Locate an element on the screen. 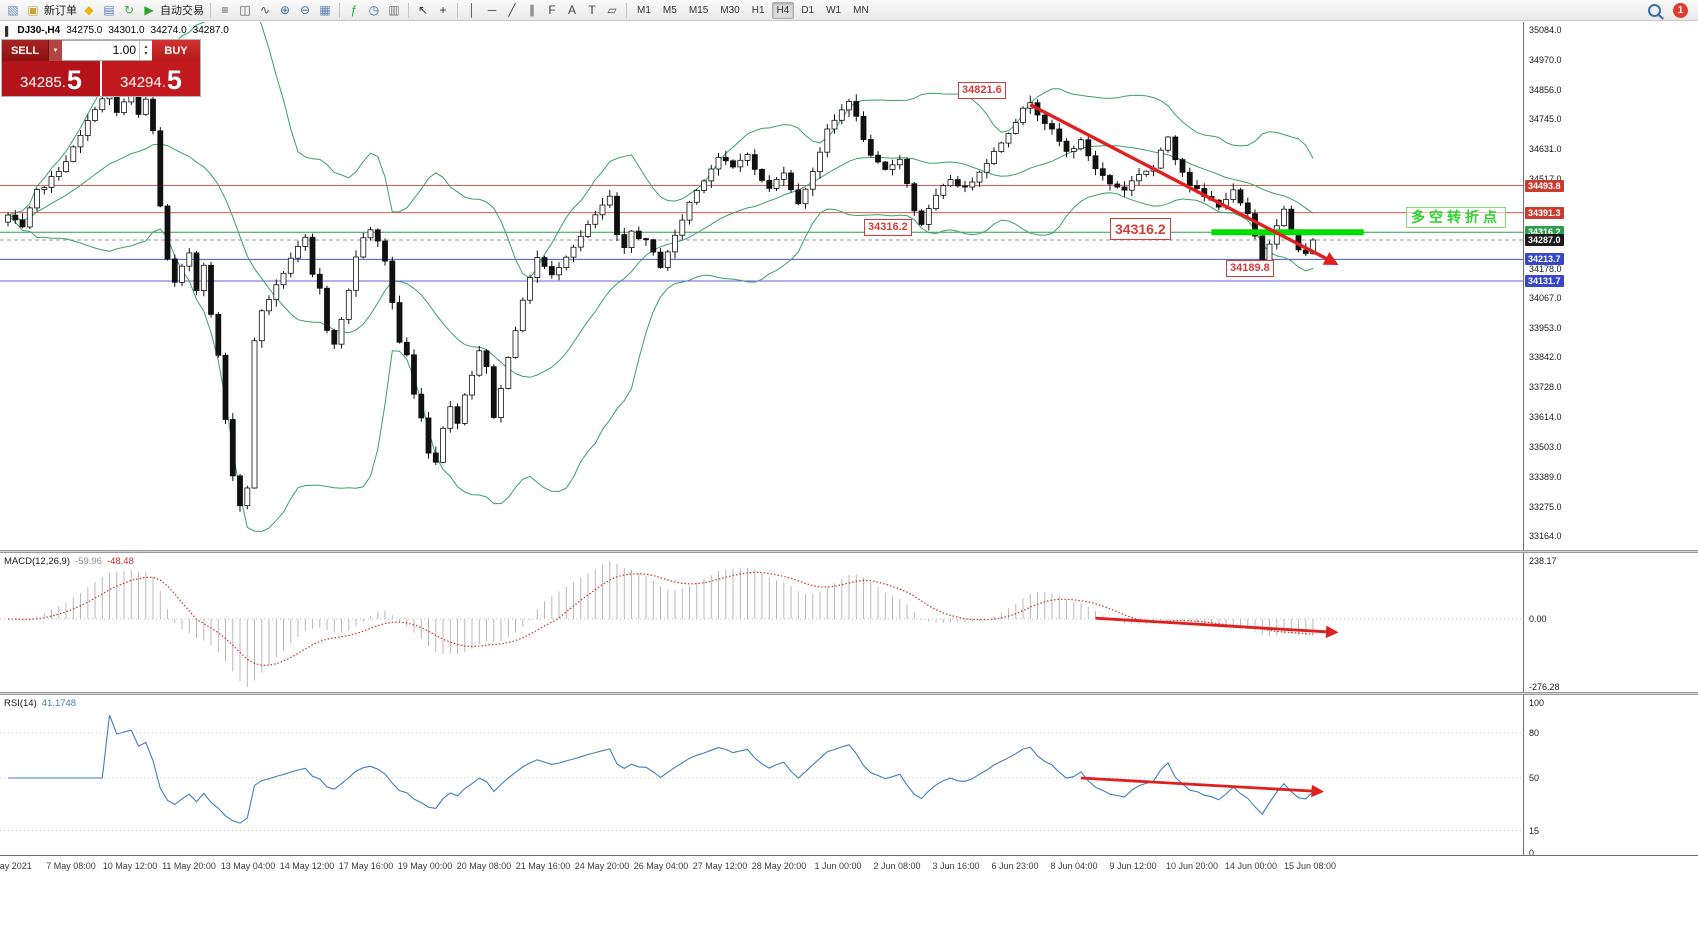 This screenshot has width=1698, height=944. time-axis-label: 14 May 12:00 is located at coordinates (307, 866).